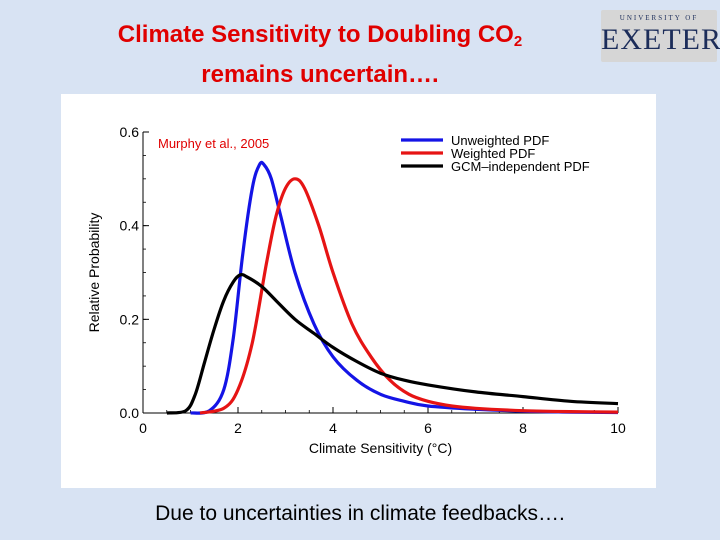 The width and height of the screenshot is (720, 540). I want to click on x-tick-label-2: 2, so click(238, 428).